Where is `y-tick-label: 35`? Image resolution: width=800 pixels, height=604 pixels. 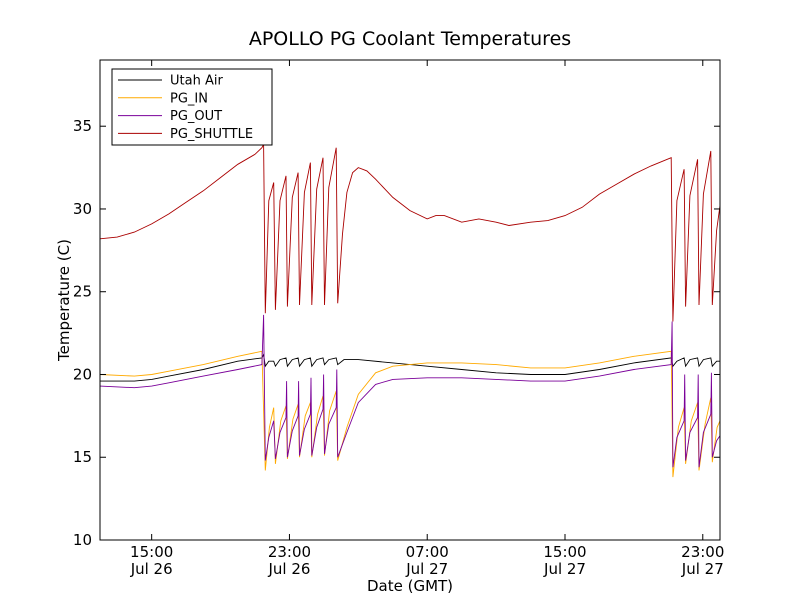
y-tick-label: 35 is located at coordinates (82, 126).